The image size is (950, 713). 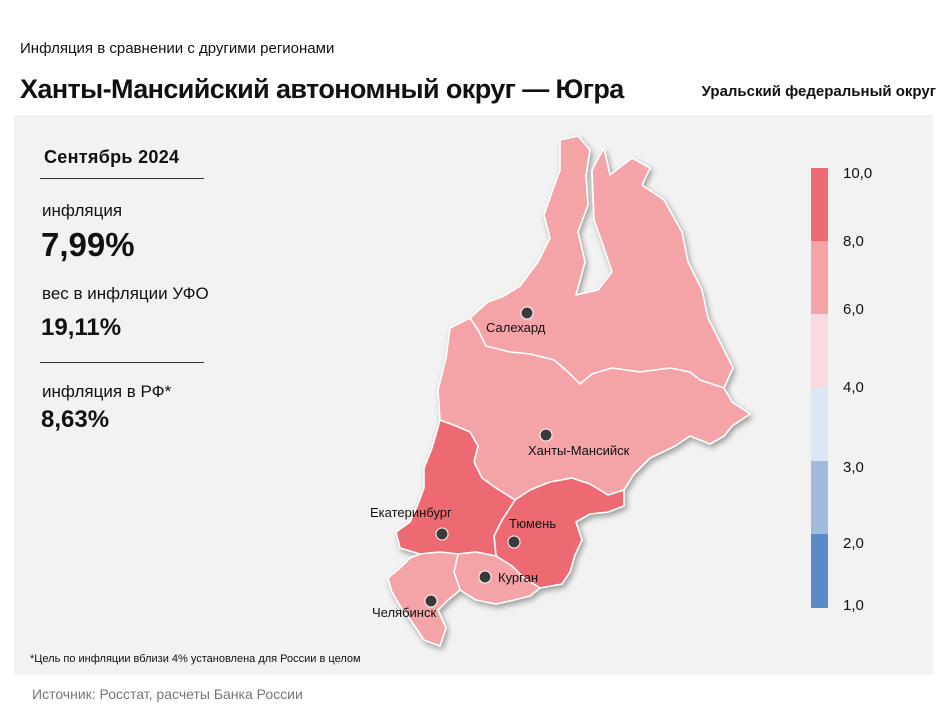 I want to click on region-yamal, so click(x=601, y=262).